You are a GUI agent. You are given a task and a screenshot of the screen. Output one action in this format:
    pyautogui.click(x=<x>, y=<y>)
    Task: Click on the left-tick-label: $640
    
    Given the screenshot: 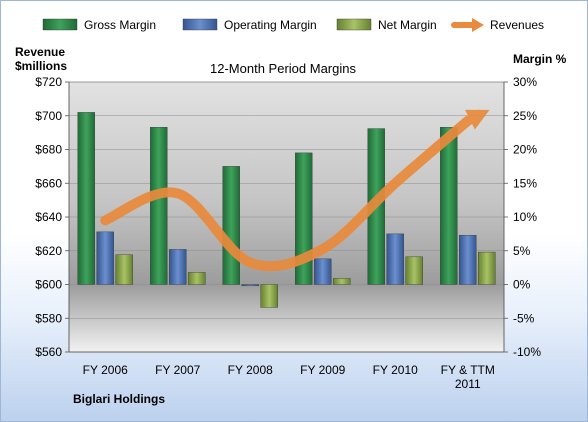 What is the action you would take?
    pyautogui.click(x=48, y=217)
    